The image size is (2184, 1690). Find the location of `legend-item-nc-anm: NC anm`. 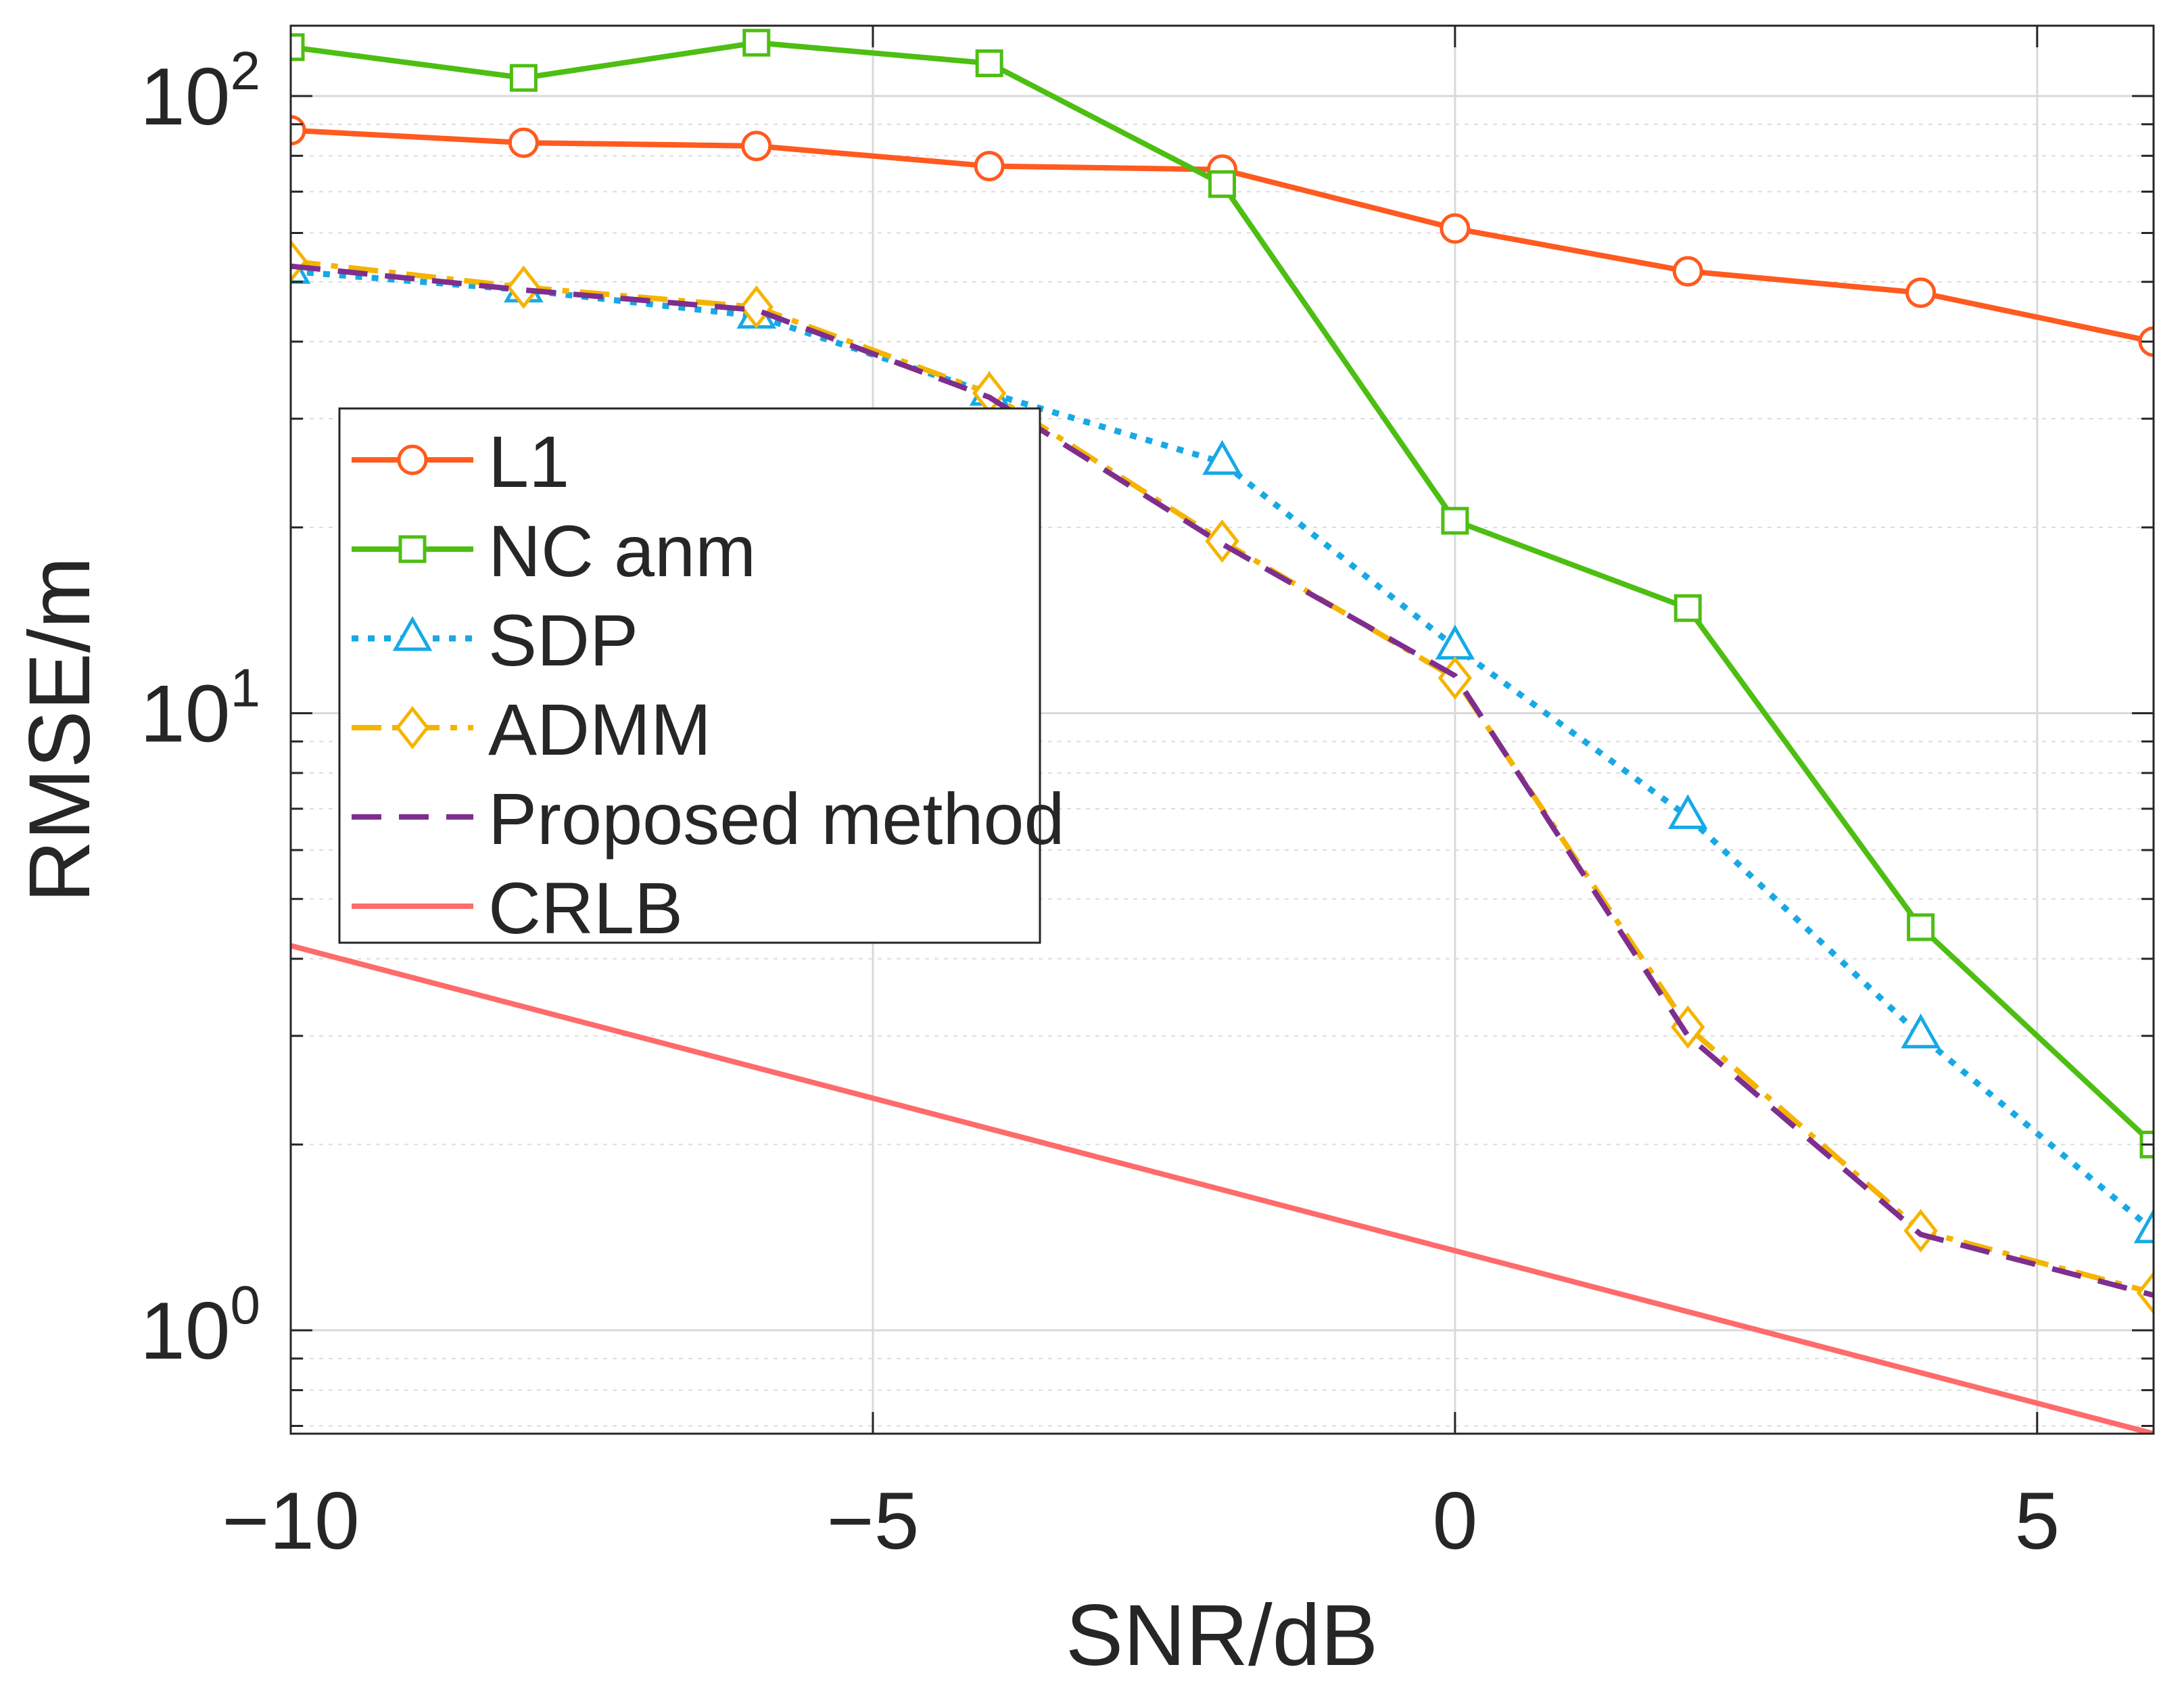

legend-item-nc-anm: NC anm is located at coordinates (554, 551).